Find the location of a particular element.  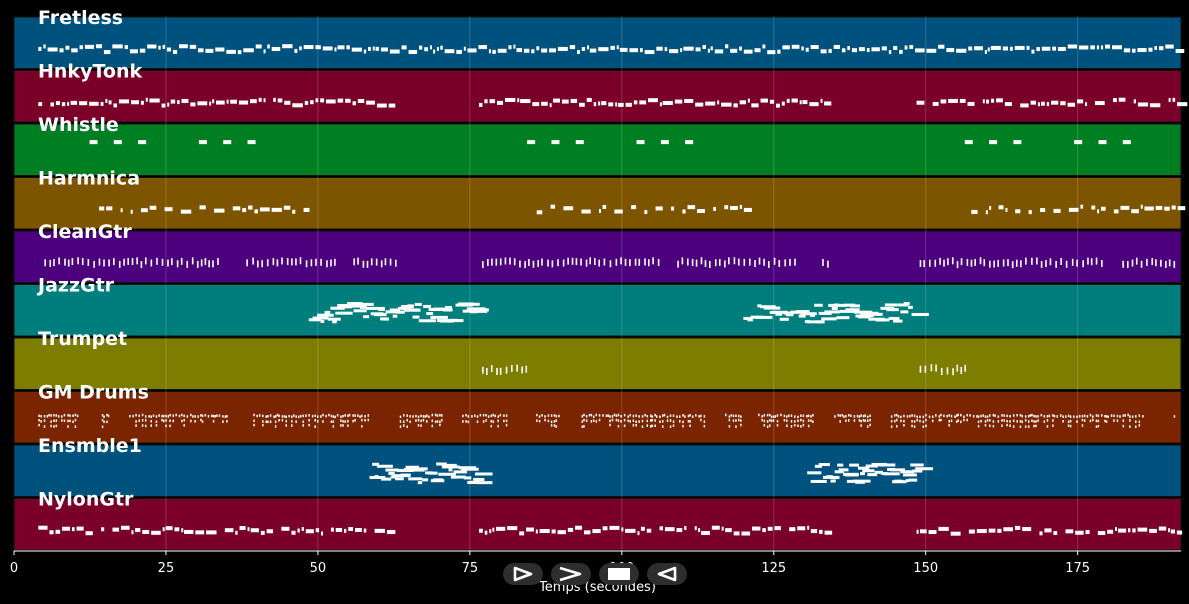

stop-icon is located at coordinates (619, 574).